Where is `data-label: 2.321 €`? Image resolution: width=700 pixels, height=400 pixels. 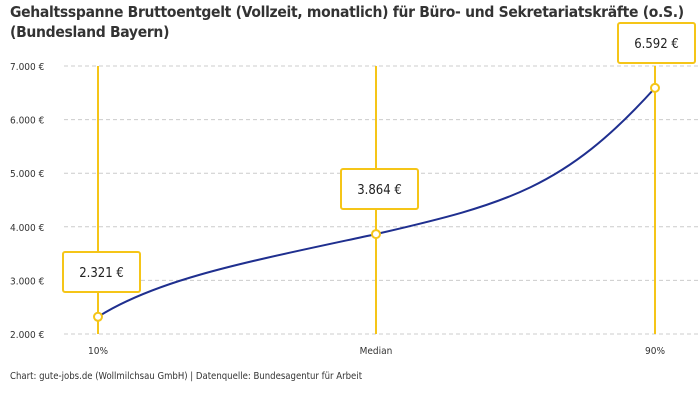
data-label: 2.321 € is located at coordinates (101, 273).